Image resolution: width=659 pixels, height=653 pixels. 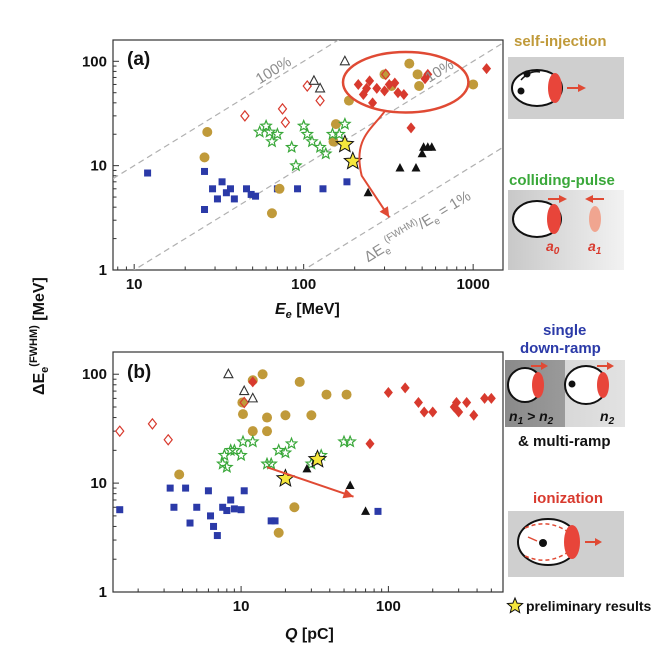 I want to click on svg-text: preliminary results, so click(x=588, y=606).